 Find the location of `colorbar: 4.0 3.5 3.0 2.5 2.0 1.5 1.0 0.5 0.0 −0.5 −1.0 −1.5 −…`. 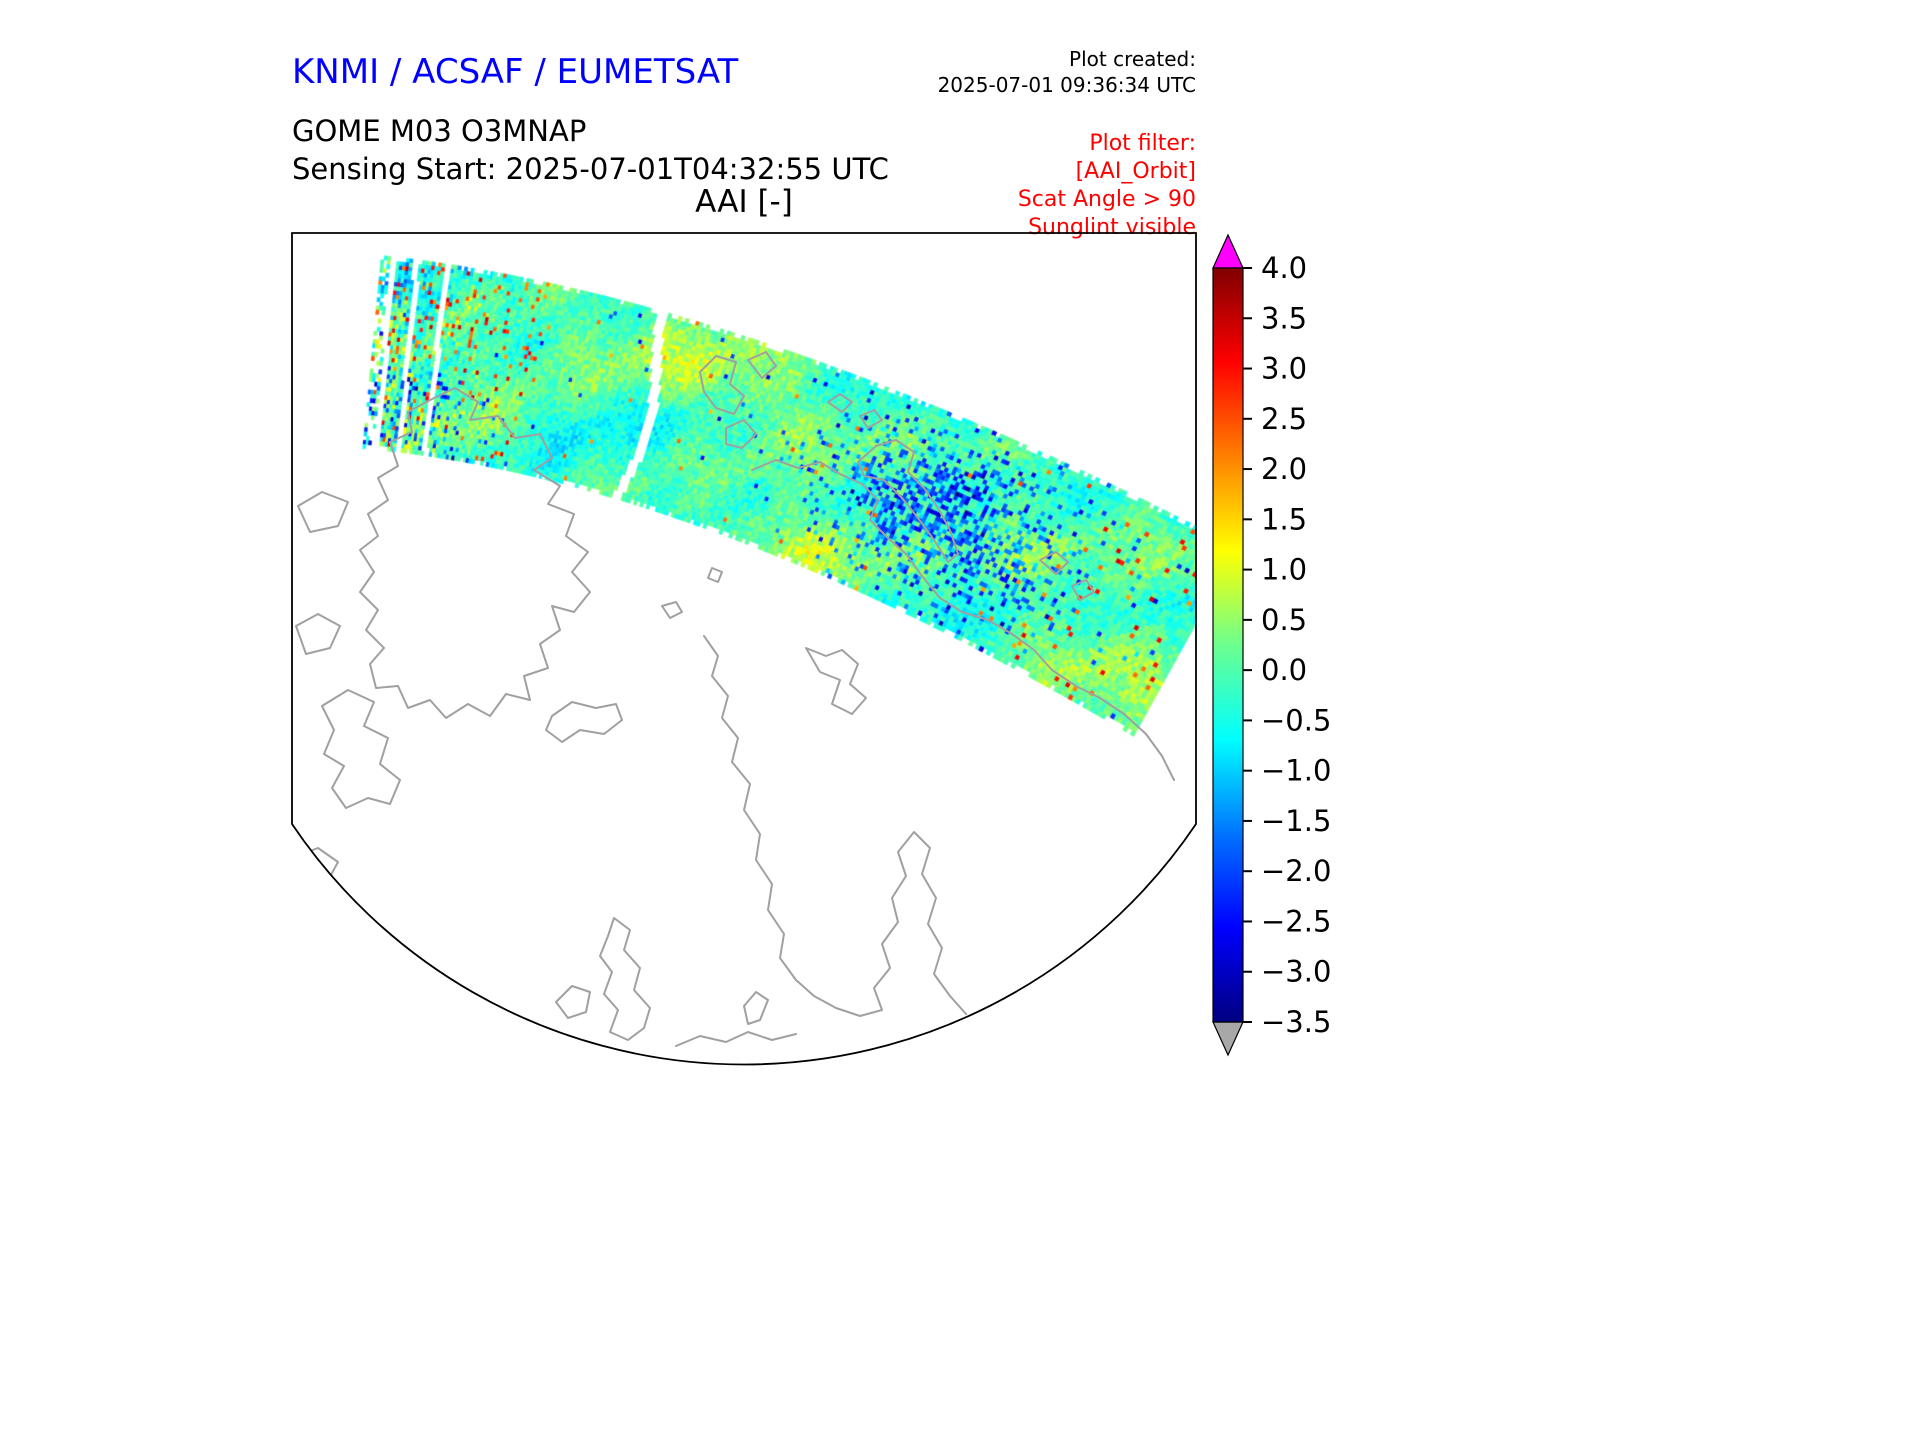

colorbar: 4.0 3.5 3.0 2.5 2.0 1.5 1.0 0.5 0.0 −0.5 −1.0 −1.5 −… is located at coordinates (1271, 645).